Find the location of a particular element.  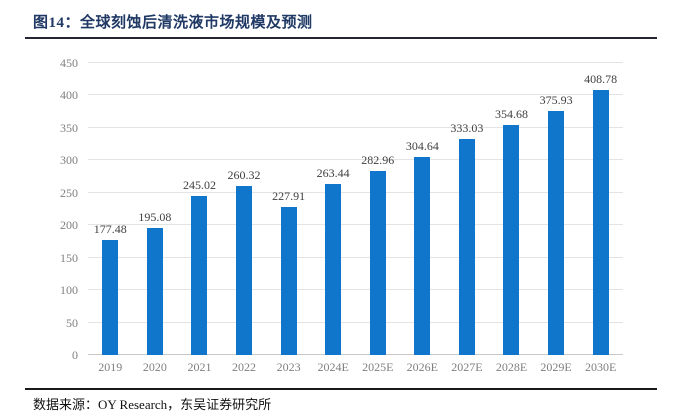

x-axis-line is located at coordinates (355, 354).